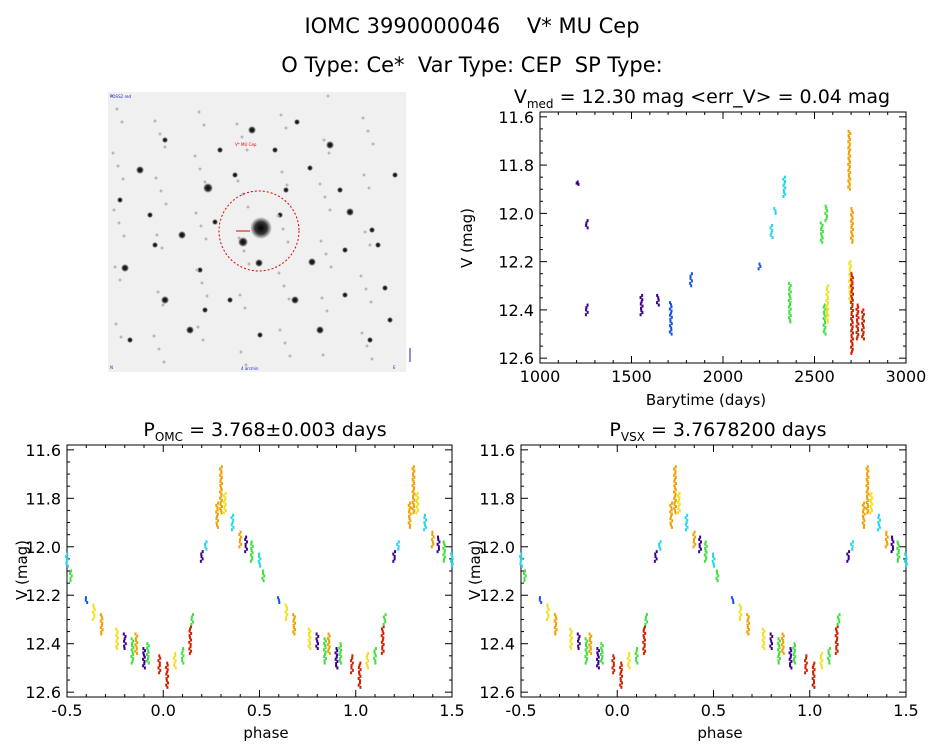 The image size is (944, 747). What do you see at coordinates (905, 710) in the screenshot?
I see `x-tick-label: 1.5` at bounding box center [905, 710].